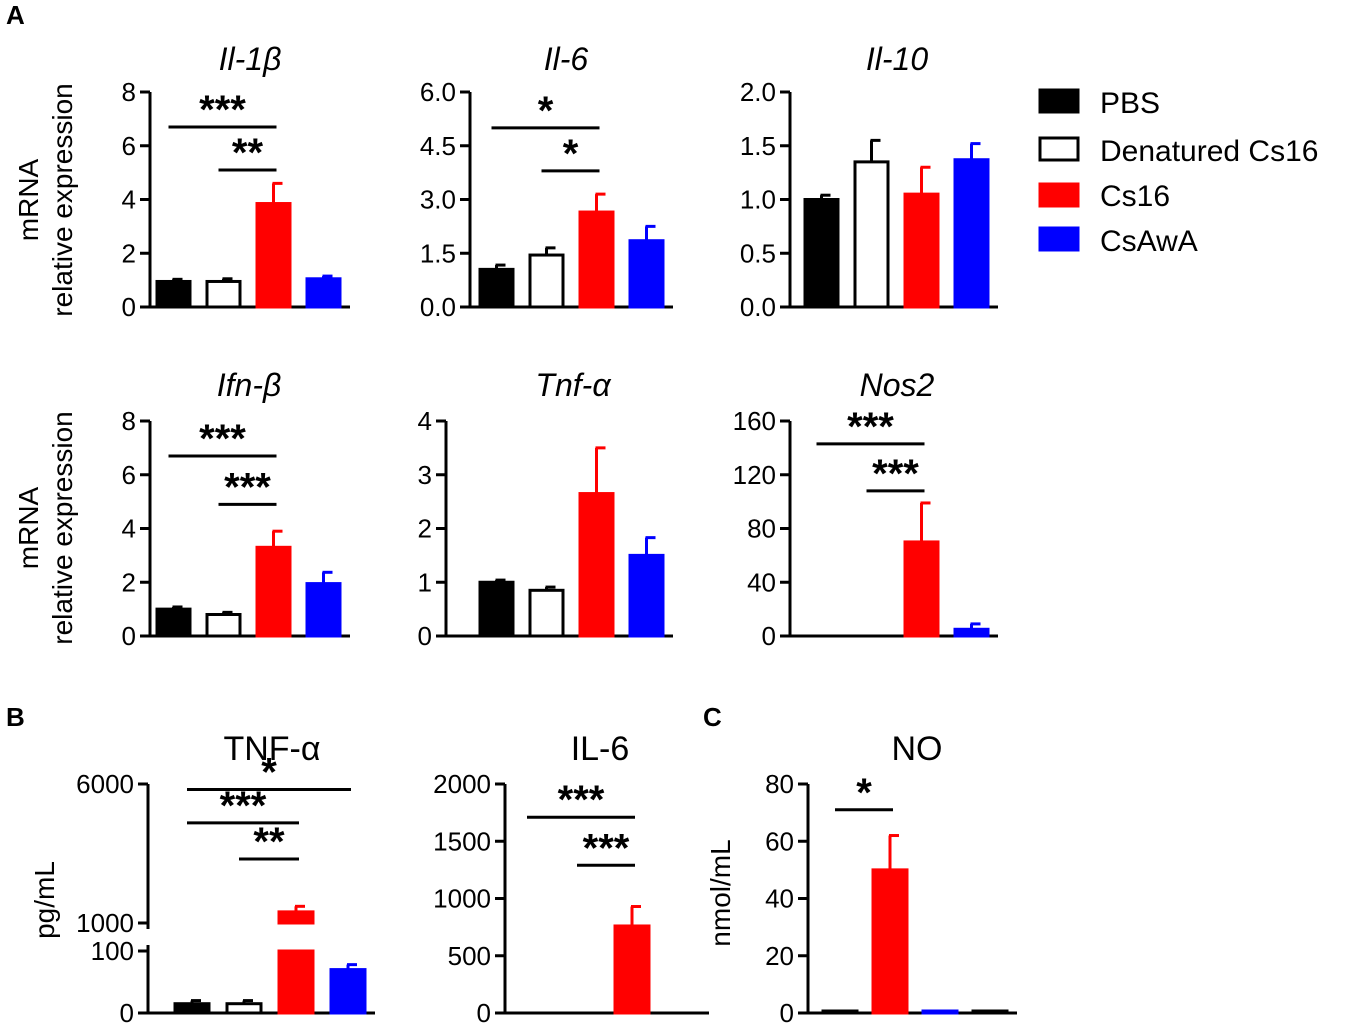  What do you see at coordinates (425, 475) in the screenshot?
I see `y-tick-label-tnfa: 3` at bounding box center [425, 475].